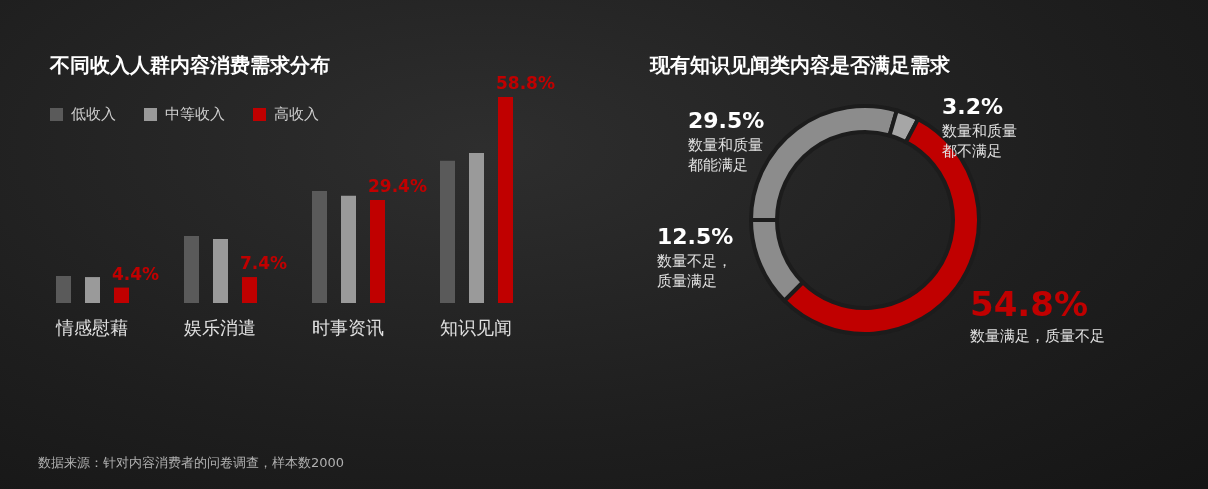 The image size is (1208, 489). What do you see at coordinates (476, 327) in the screenshot?
I see `x-tick-label: 知识见闻` at bounding box center [476, 327].